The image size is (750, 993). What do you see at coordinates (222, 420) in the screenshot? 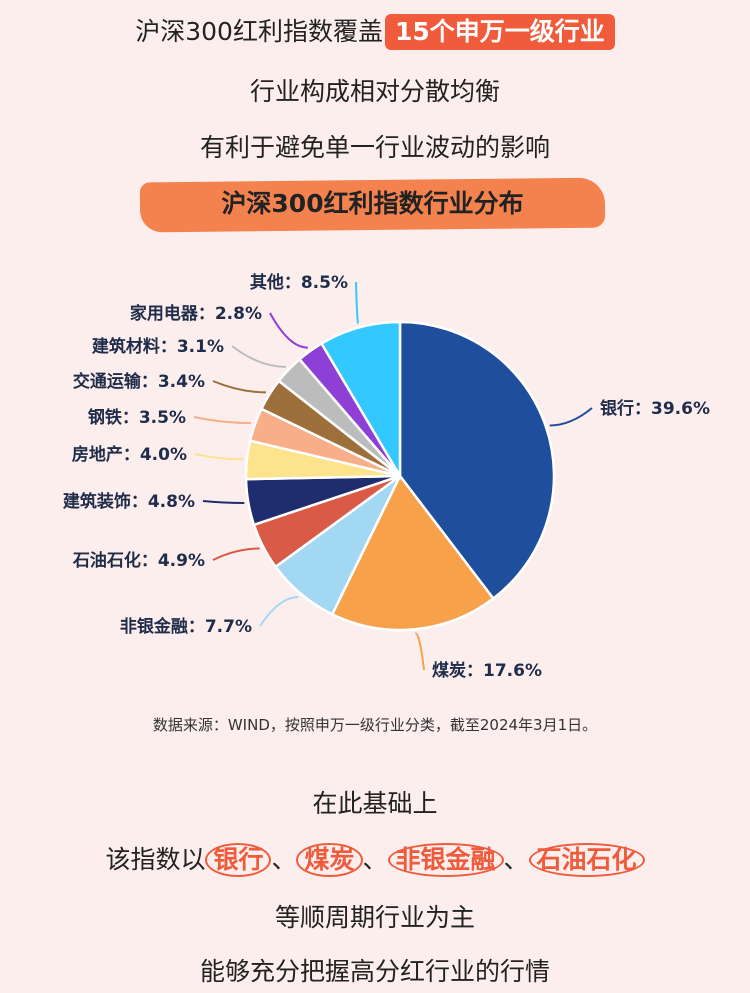
I see `leader-line-steel` at bounding box center [222, 420].